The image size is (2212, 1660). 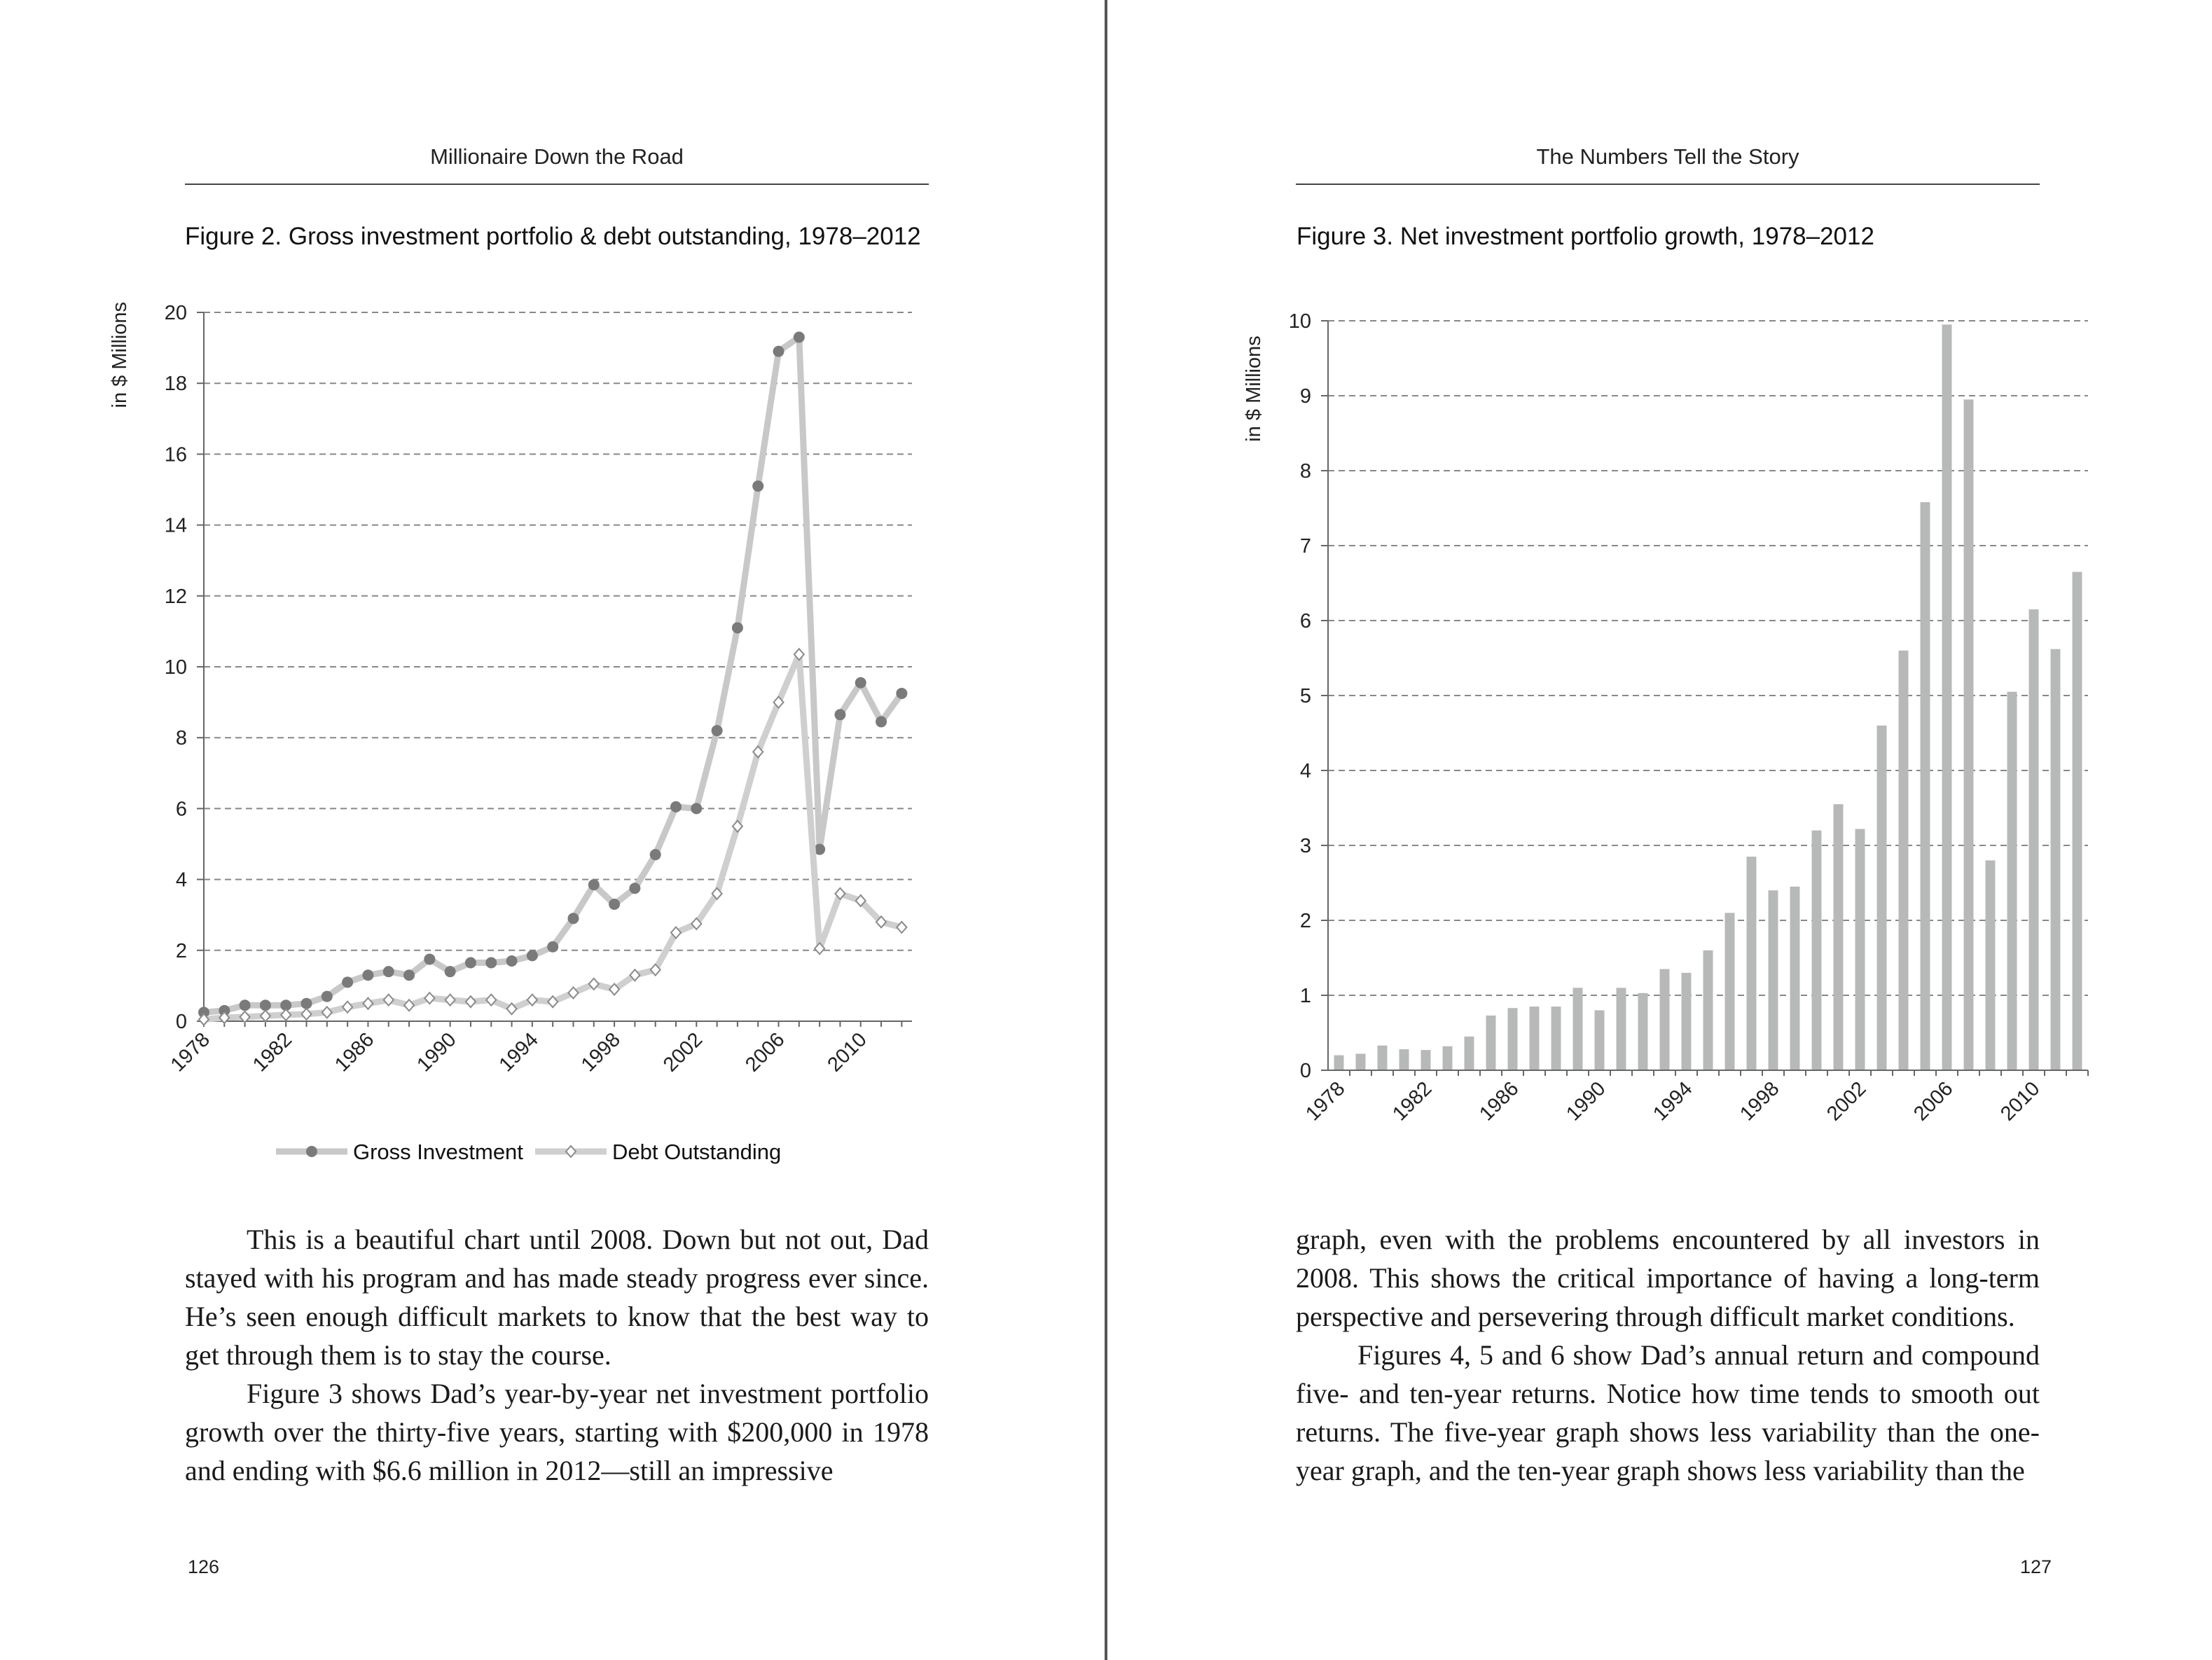 What do you see at coordinates (557, 156) in the screenshot?
I see `running-head: Millionaire Down the Road` at bounding box center [557, 156].